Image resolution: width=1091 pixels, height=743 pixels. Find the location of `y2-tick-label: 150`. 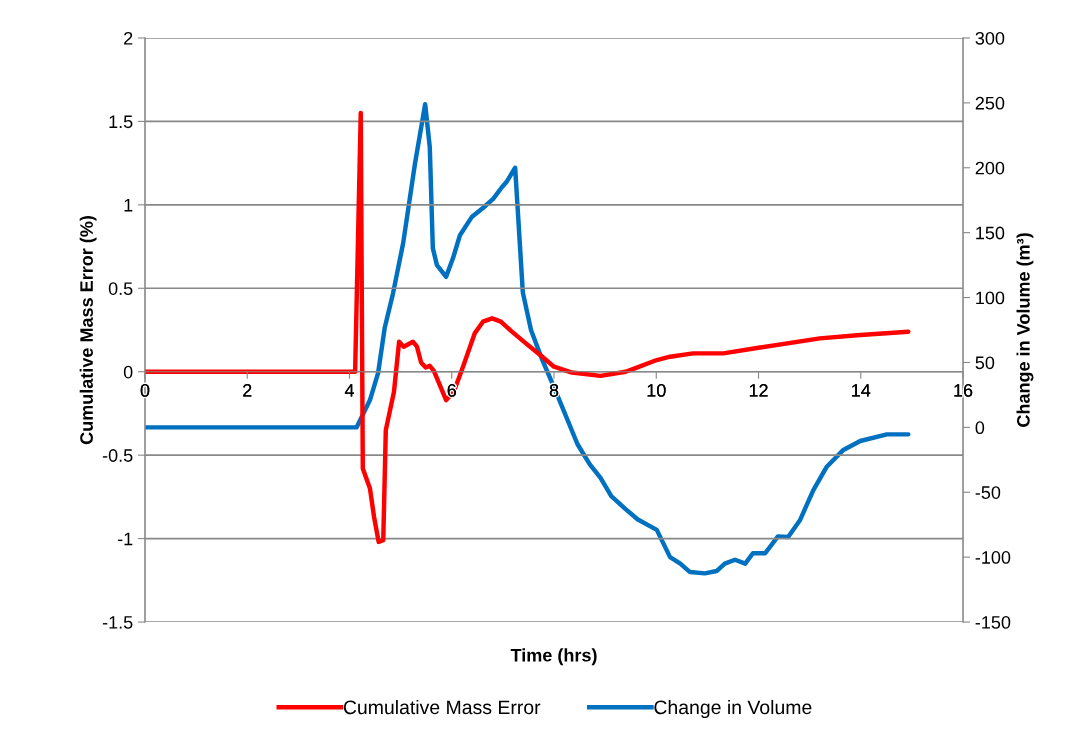

y2-tick-label: 150 is located at coordinates (990, 233).